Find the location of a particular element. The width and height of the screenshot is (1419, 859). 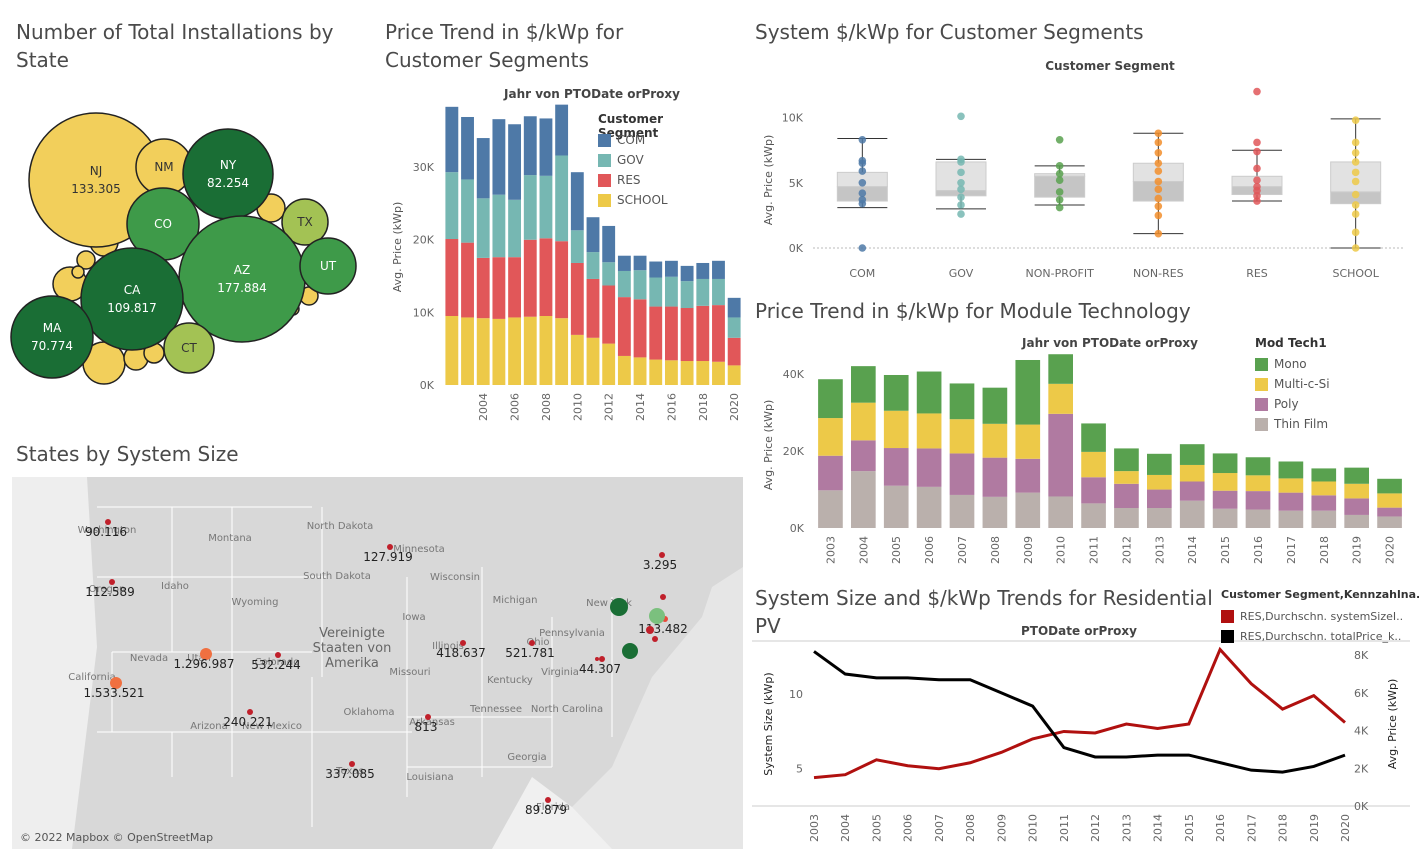

x-tick-label: SCHOOL is located at coordinates (1355, 273).